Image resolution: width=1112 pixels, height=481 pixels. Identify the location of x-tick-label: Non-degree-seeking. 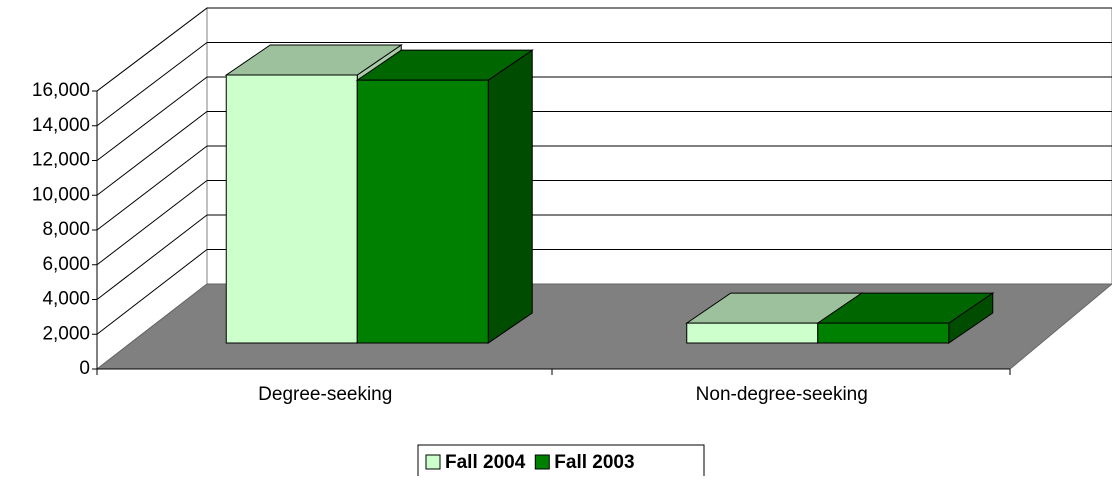
(782, 394).